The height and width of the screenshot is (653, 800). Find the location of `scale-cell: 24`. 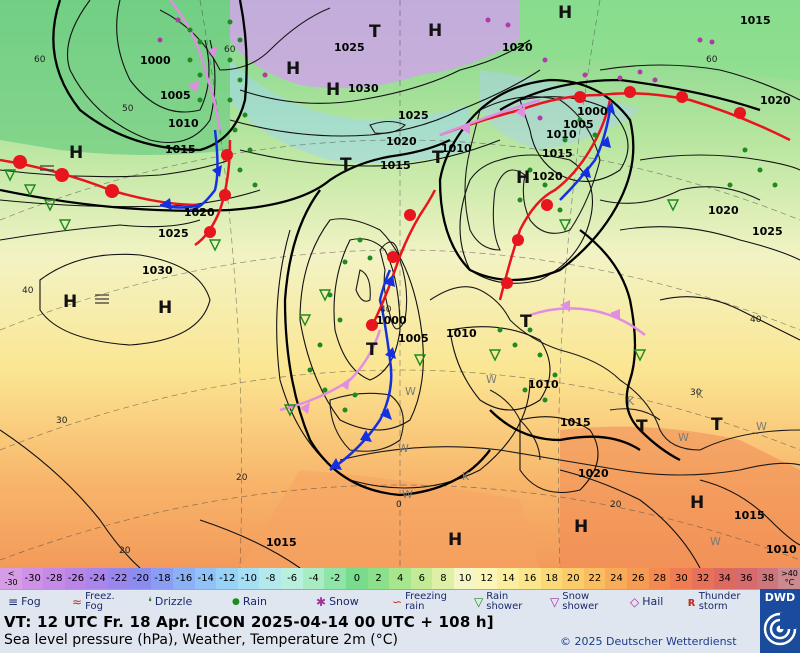

scale-cell: 24 is located at coordinates (616, 578).